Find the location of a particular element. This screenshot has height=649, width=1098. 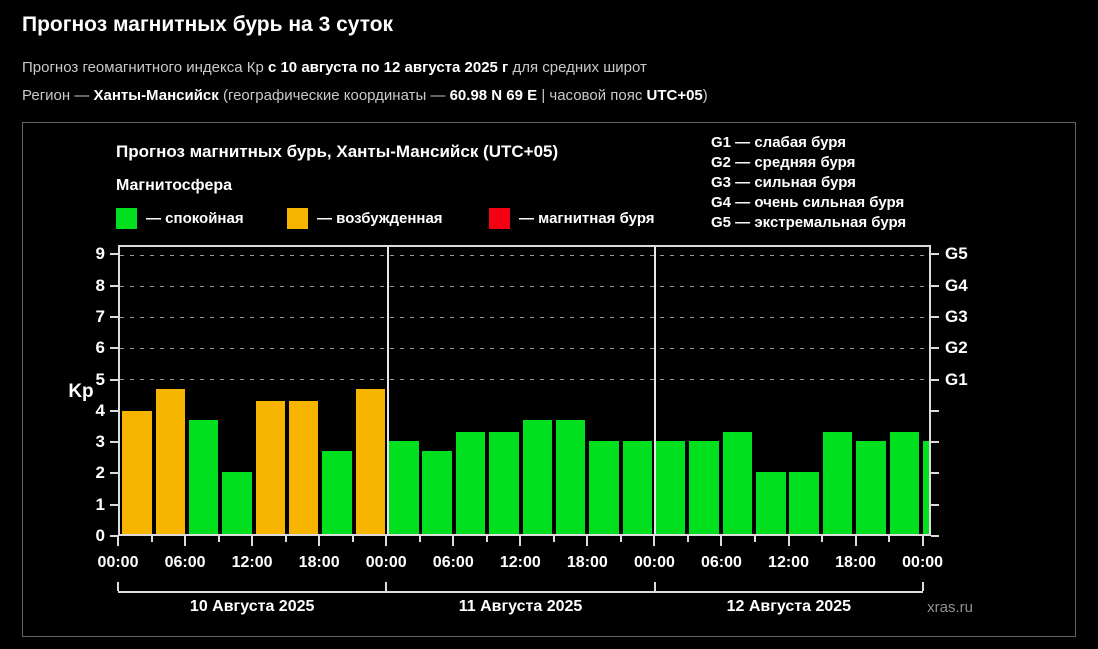

x-tick-27h is located at coordinates (419, 539).